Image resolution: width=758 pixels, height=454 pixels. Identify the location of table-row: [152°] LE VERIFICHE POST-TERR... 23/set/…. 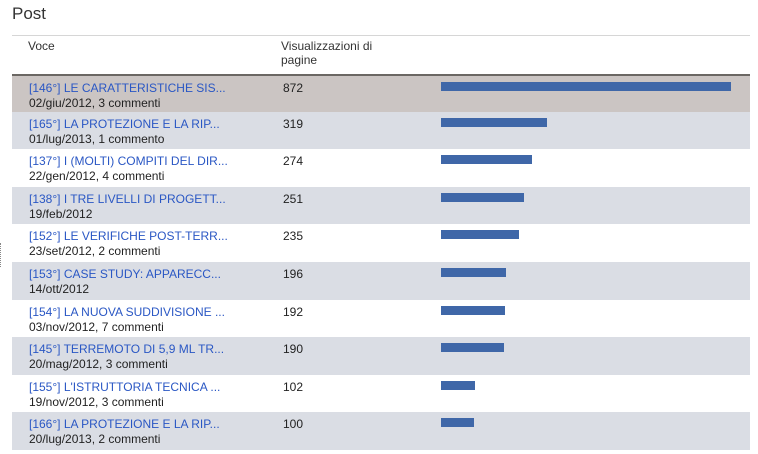
(381, 243).